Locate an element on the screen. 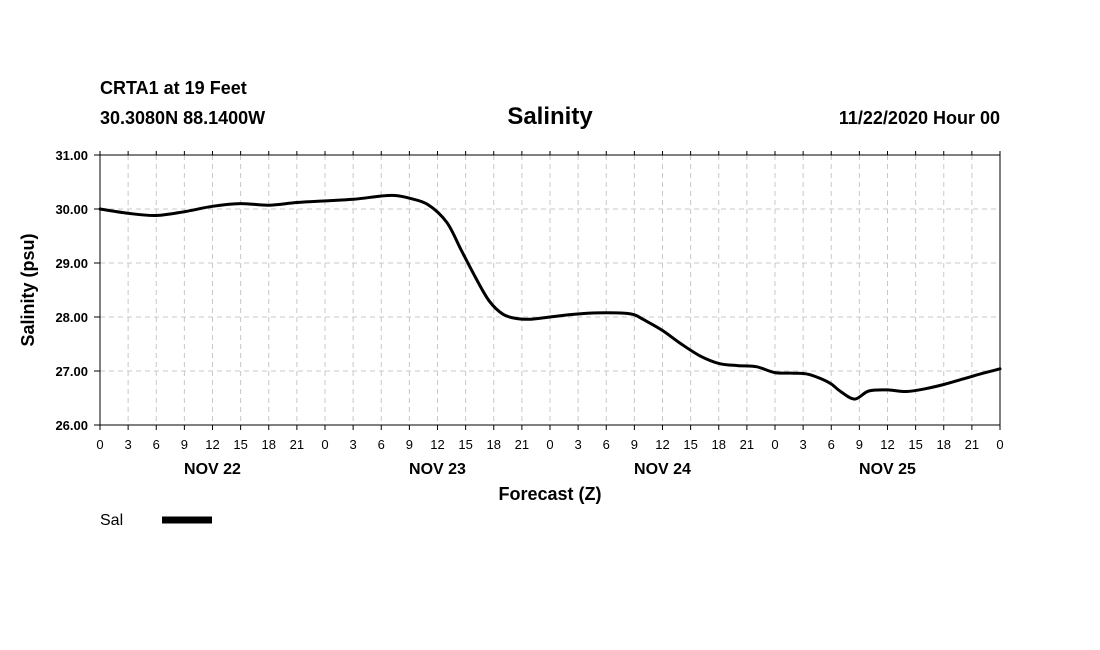 The width and height of the screenshot is (1100, 650). legend-label-sal: Sal is located at coordinates (111, 520).